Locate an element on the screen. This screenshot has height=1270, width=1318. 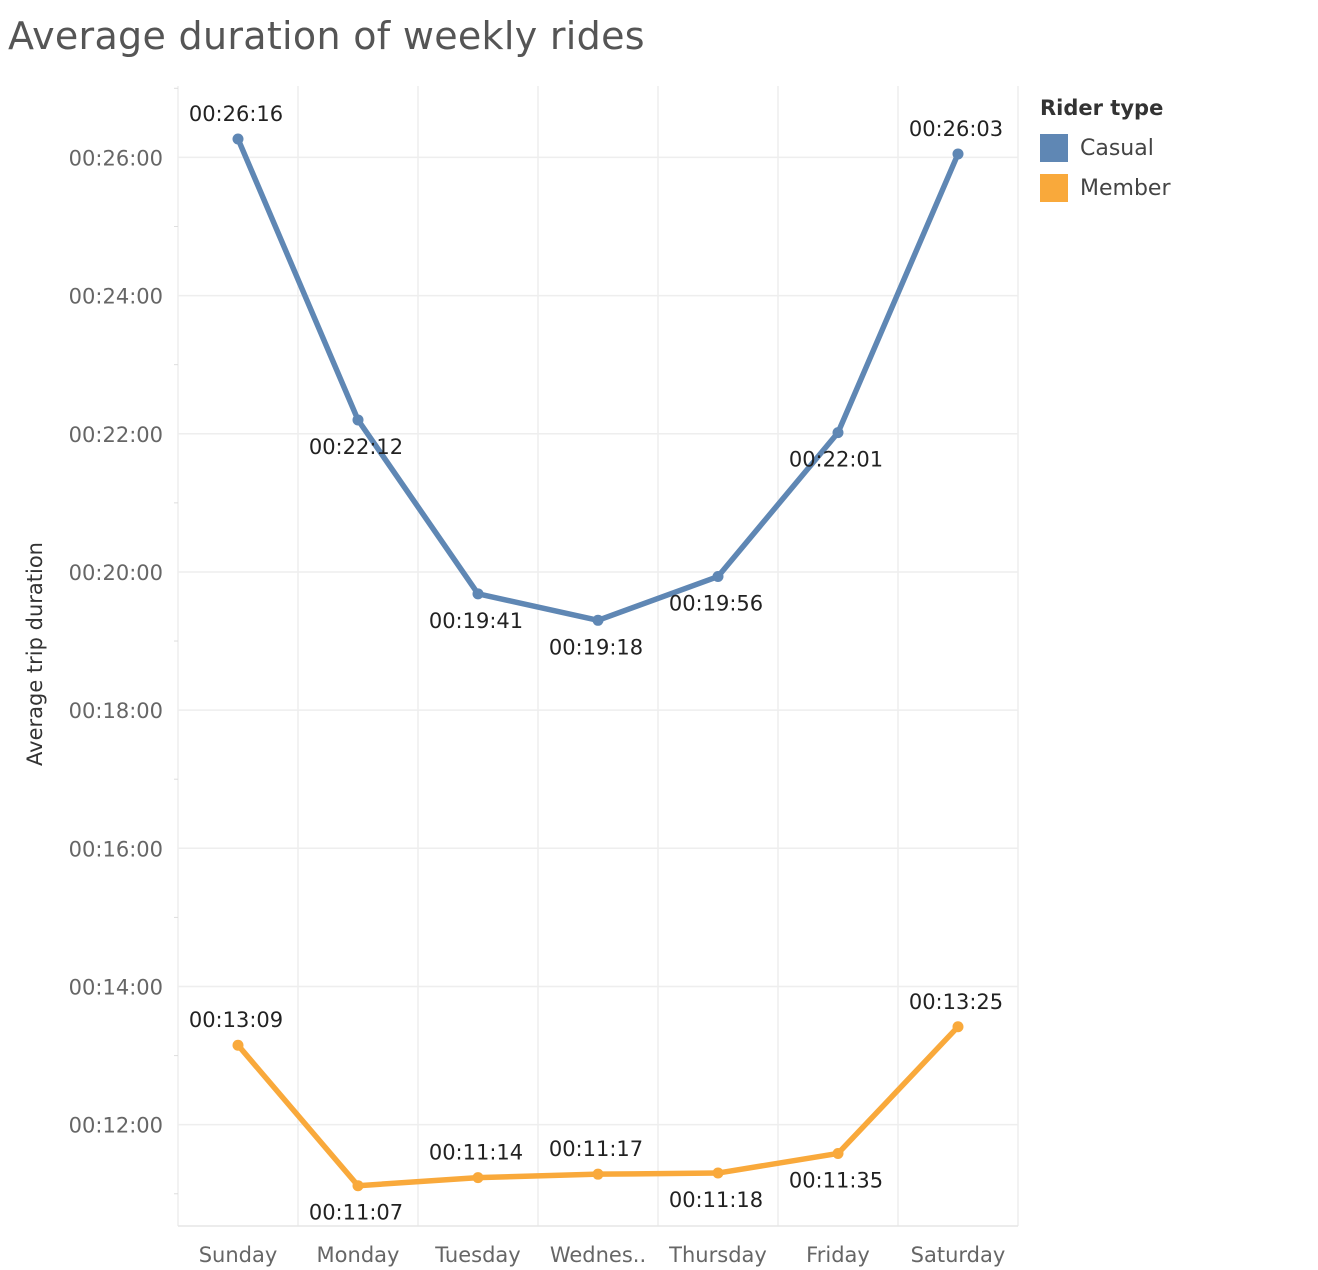
data-label-member: 00:11:07 is located at coordinates (356, 1213).